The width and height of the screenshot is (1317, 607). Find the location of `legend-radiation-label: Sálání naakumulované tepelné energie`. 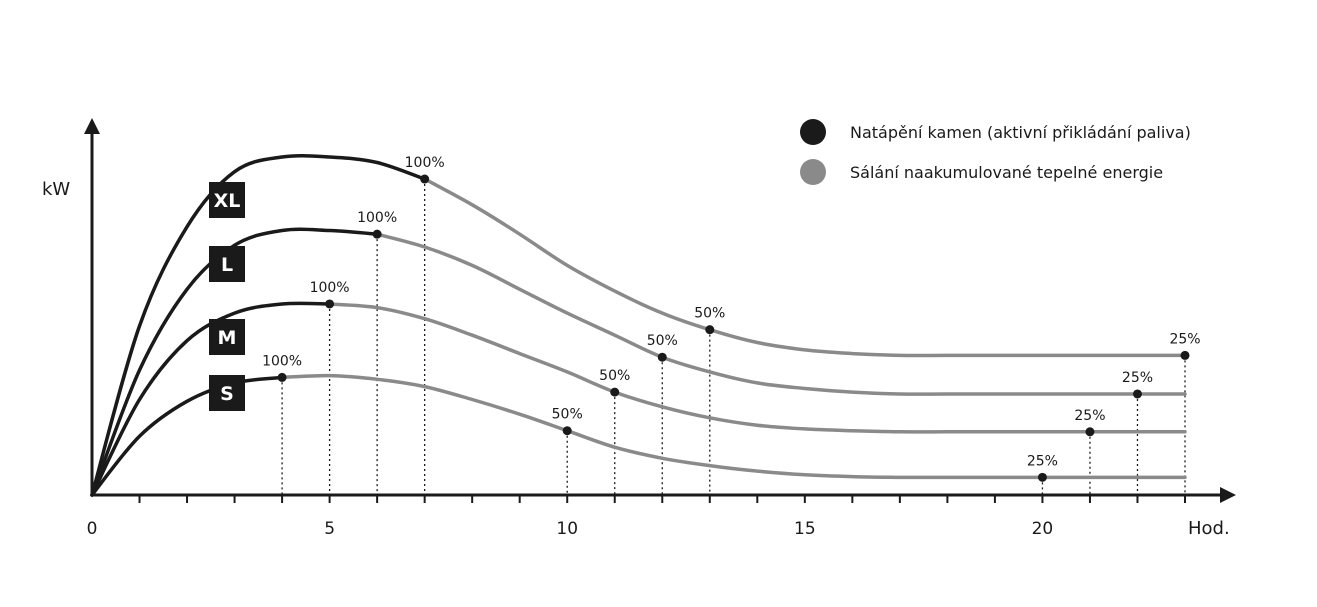

legend-radiation-label: Sálání naakumulované tepelné energie is located at coordinates (1006, 172).